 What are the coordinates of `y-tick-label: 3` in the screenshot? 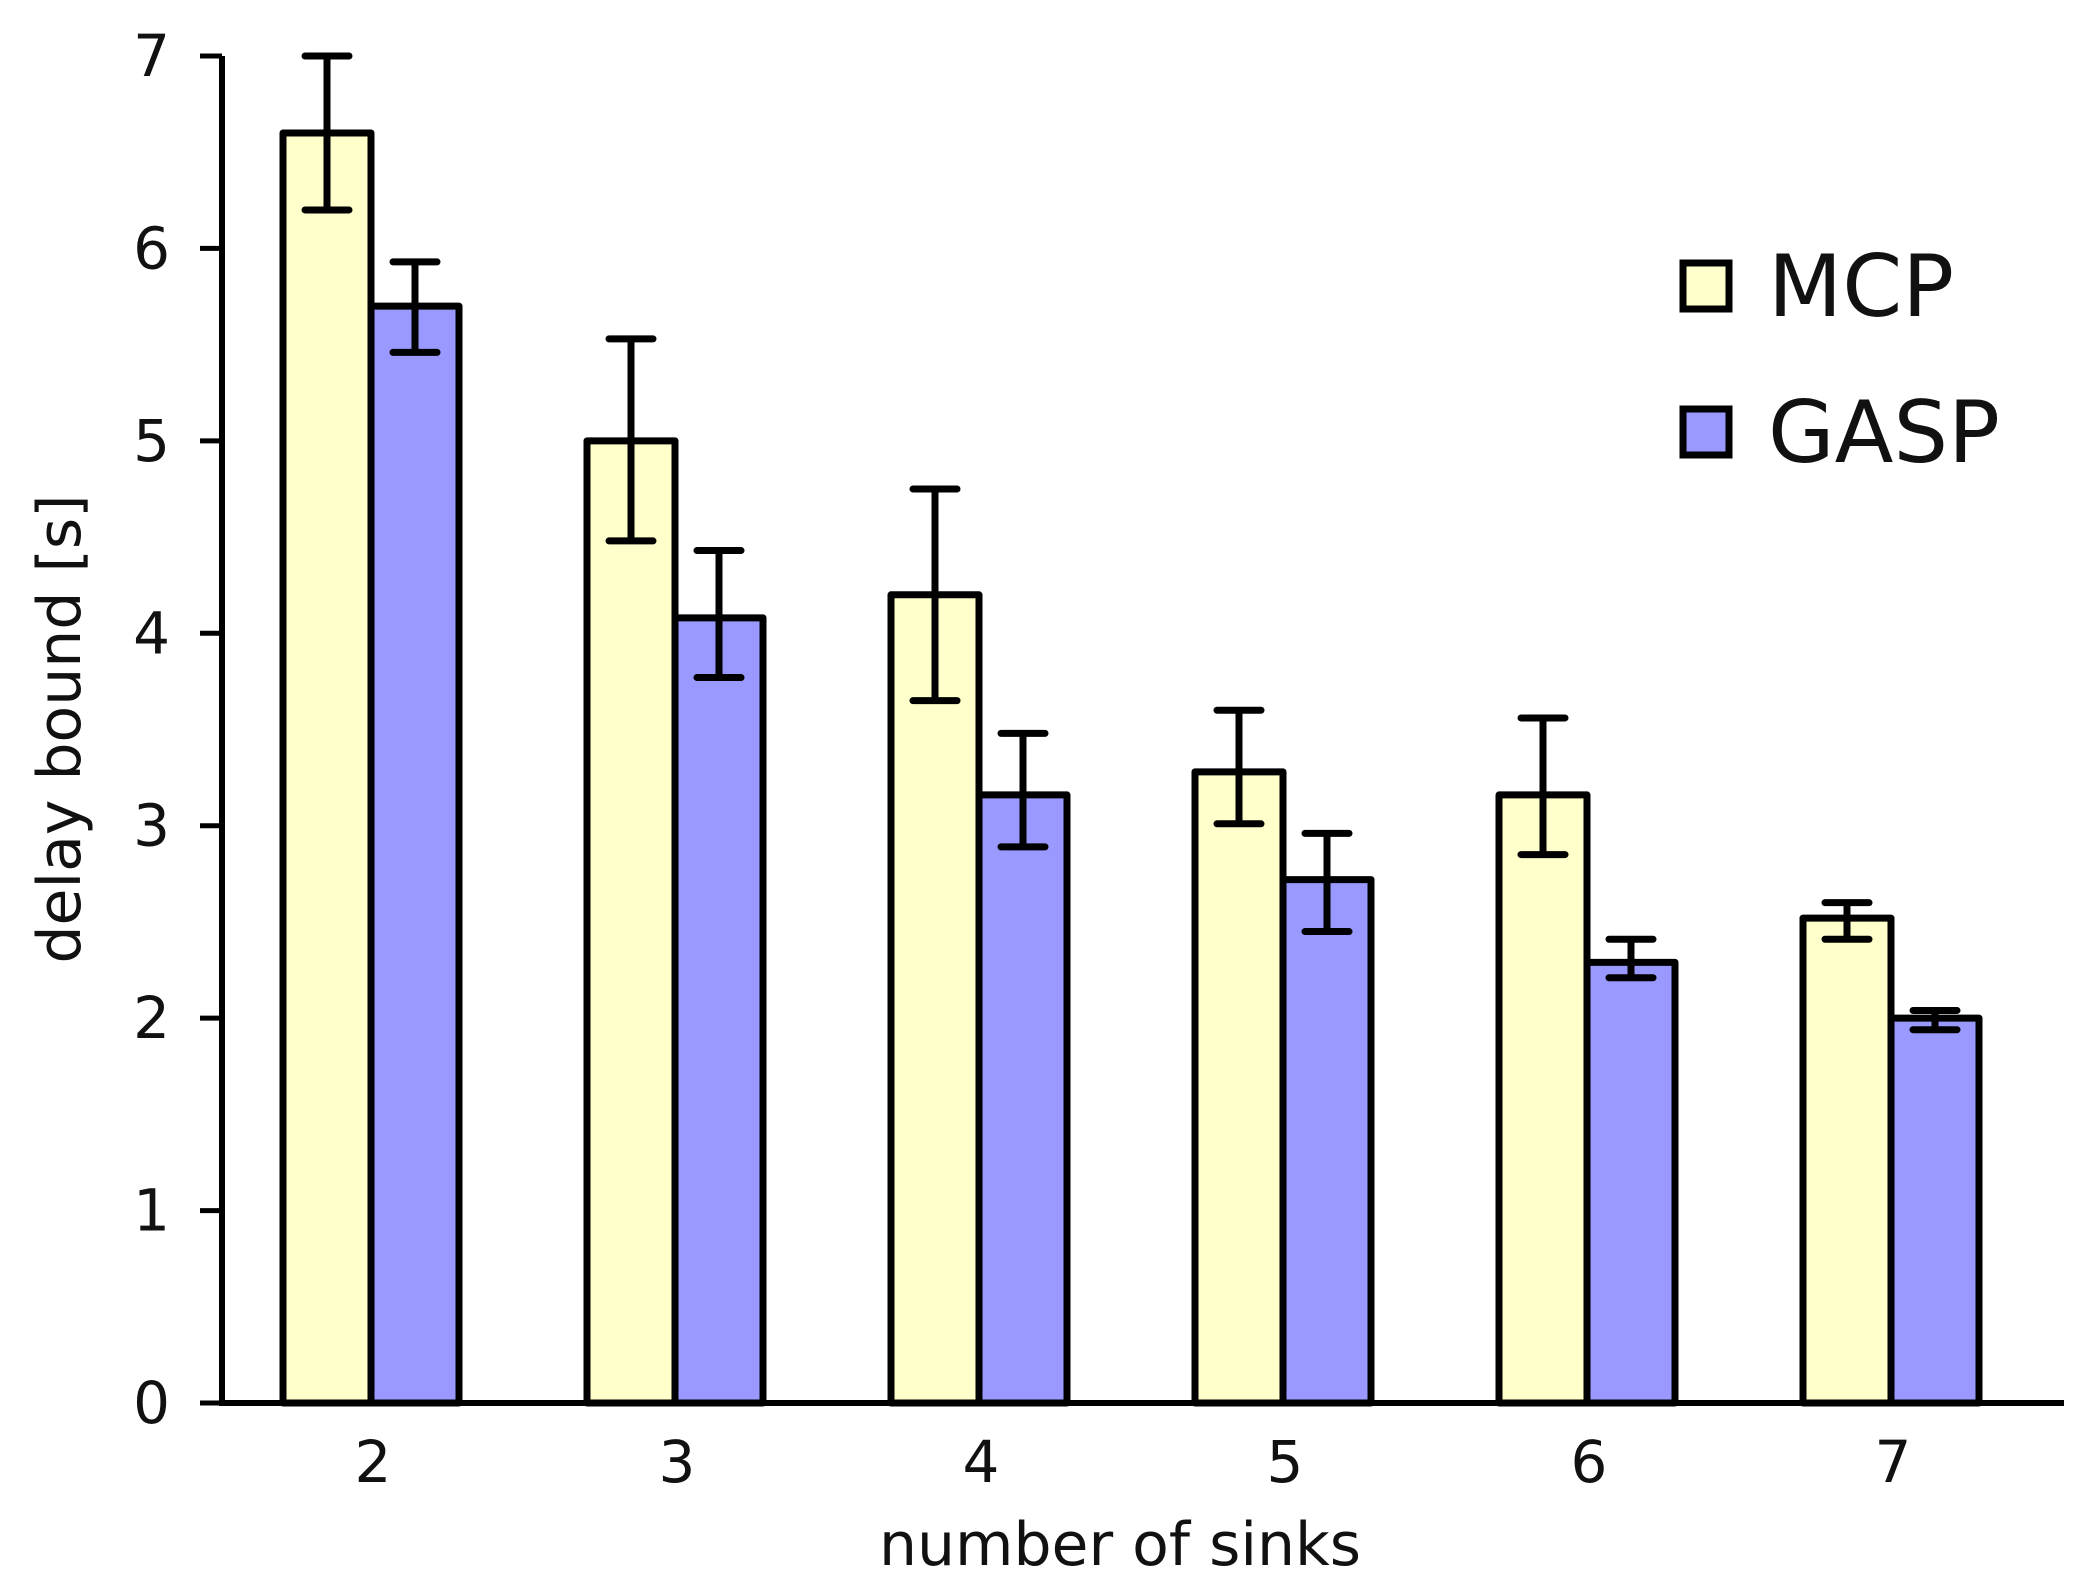 It's located at (151, 826).